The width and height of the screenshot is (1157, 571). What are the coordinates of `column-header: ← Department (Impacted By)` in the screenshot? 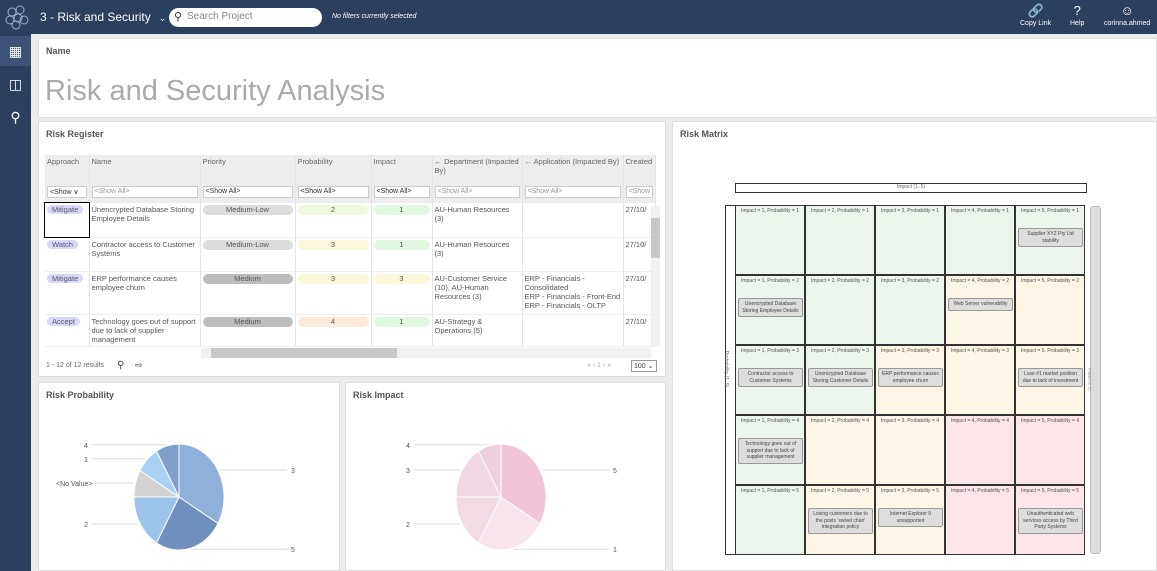 It's located at (477, 170).